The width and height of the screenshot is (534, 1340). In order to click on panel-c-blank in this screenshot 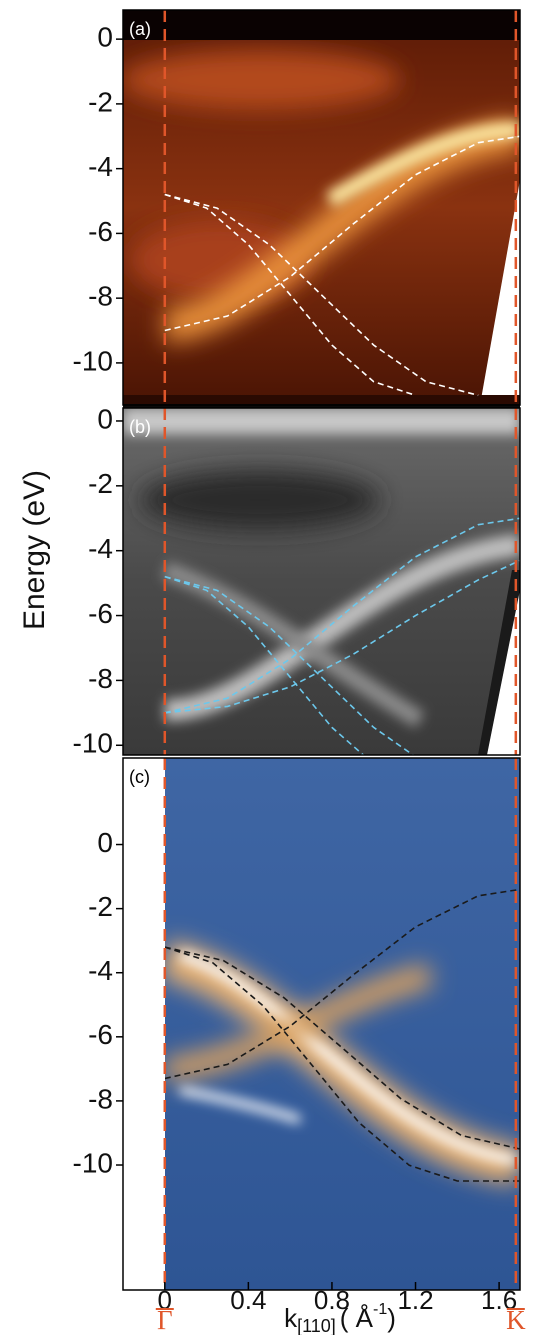, I will do `click(144, 1024)`.